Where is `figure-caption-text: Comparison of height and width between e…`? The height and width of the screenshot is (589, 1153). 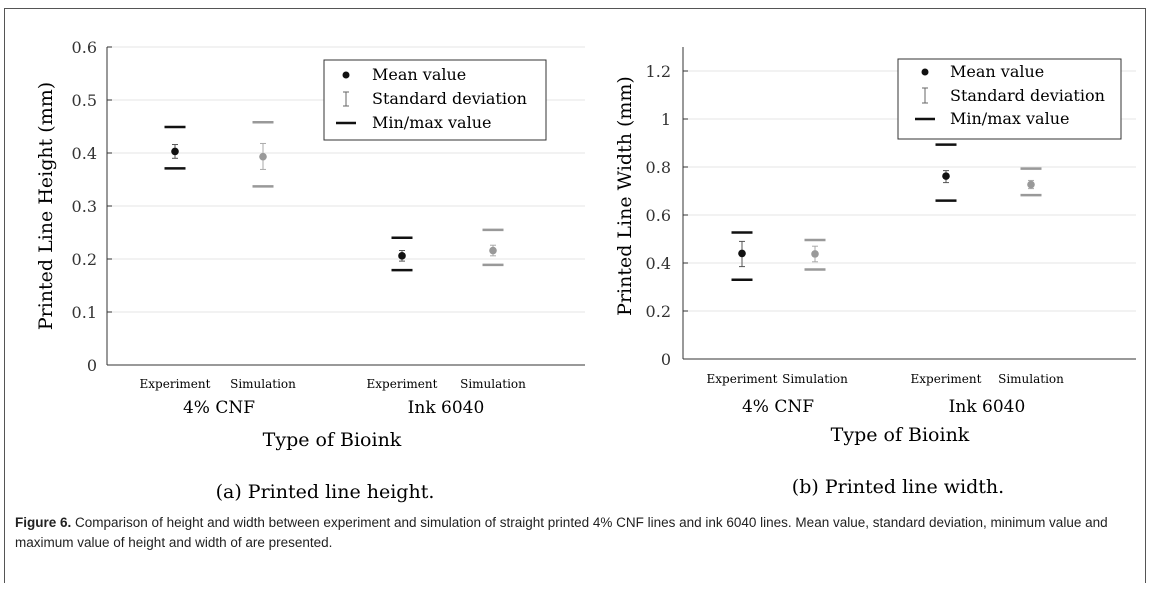 figure-caption-text: Comparison of height and width between e… is located at coordinates (561, 532).